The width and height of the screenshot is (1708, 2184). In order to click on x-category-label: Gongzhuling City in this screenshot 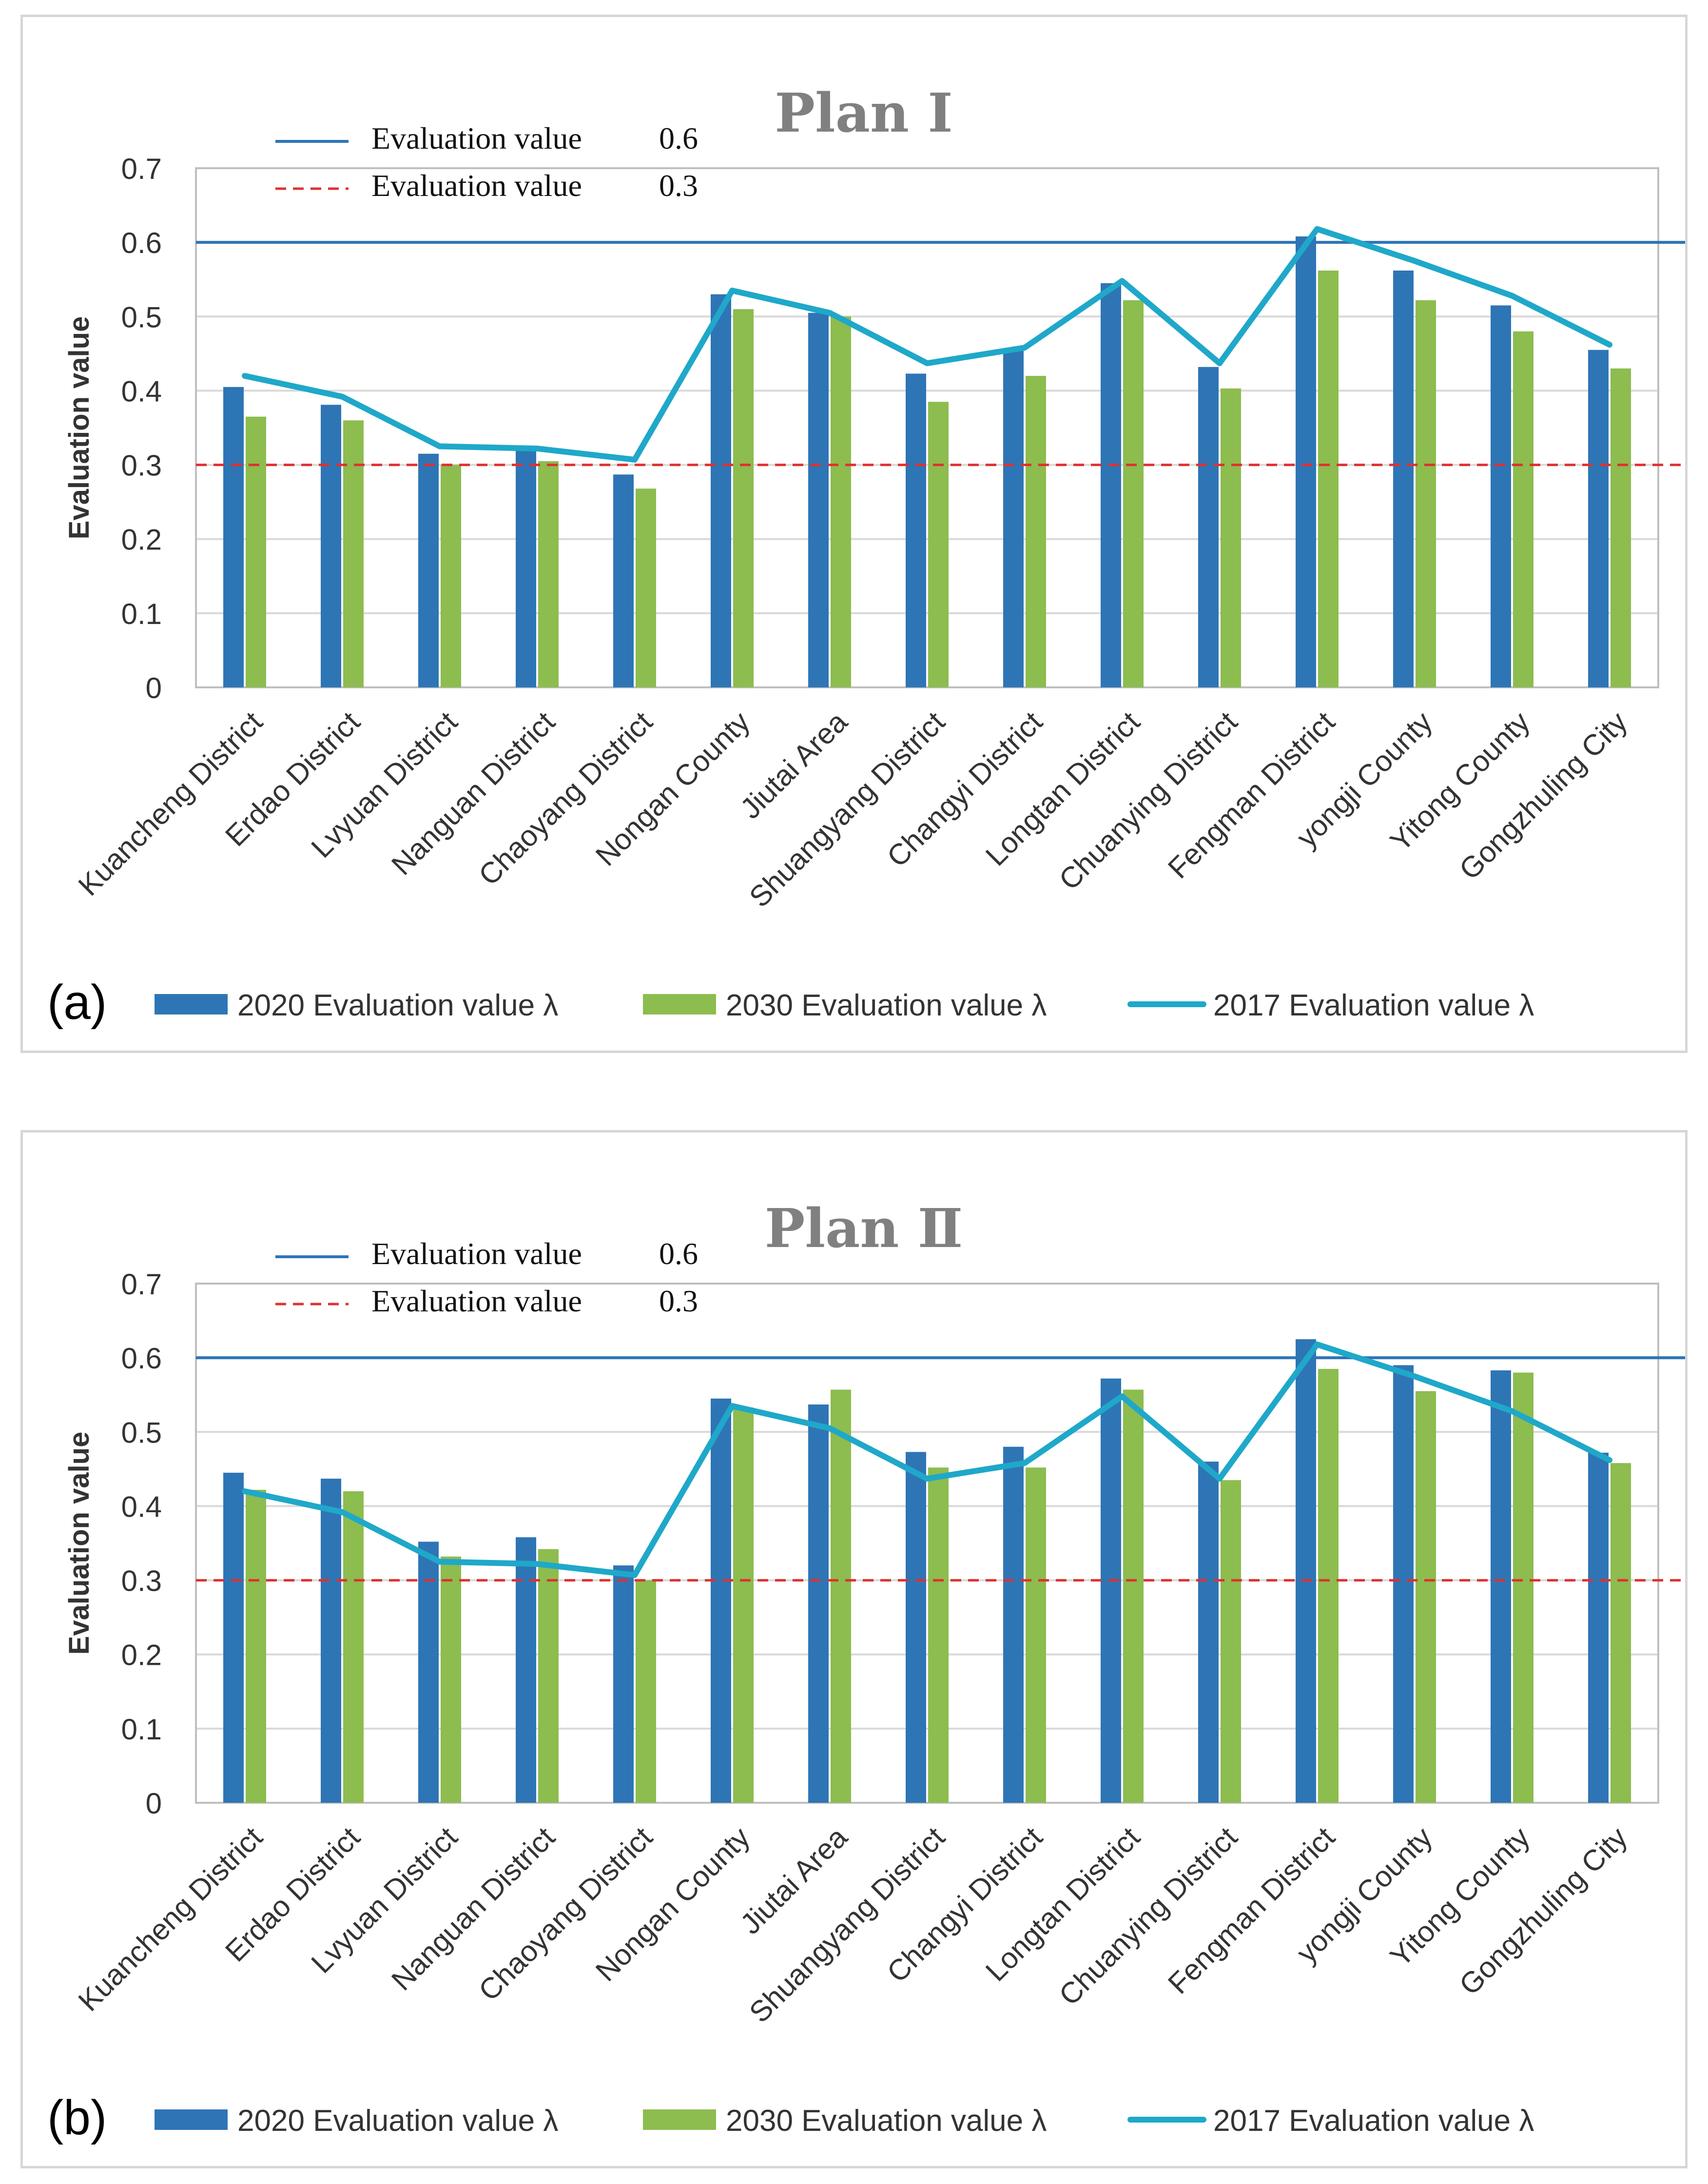, I will do `click(1543, 1911)`.